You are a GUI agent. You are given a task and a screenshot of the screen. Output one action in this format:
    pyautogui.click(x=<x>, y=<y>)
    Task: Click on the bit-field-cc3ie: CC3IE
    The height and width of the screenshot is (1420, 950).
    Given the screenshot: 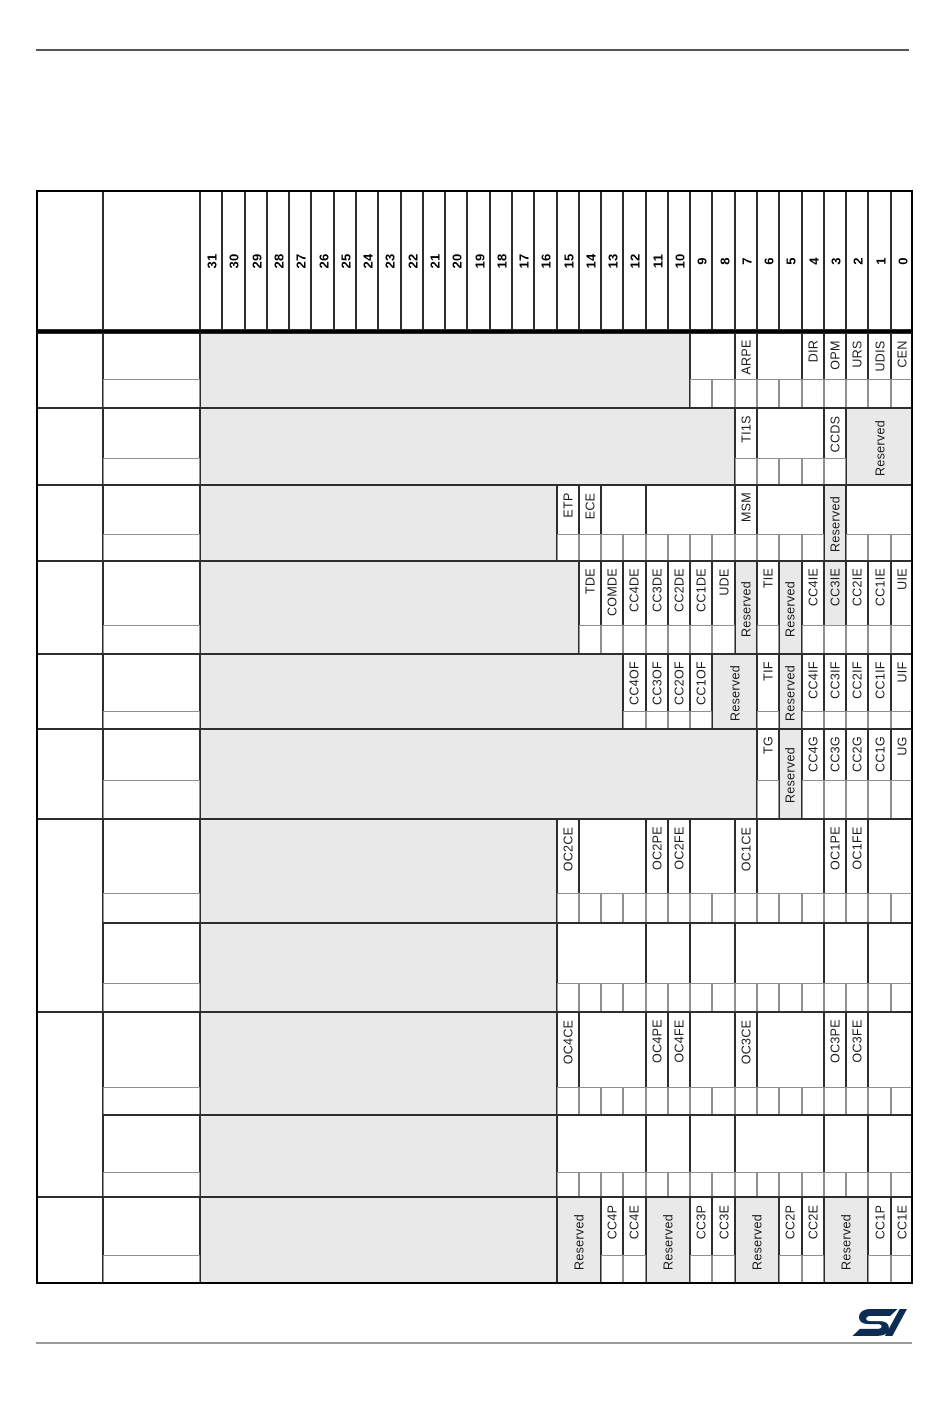 What is the action you would take?
    pyautogui.click(x=835, y=593)
    